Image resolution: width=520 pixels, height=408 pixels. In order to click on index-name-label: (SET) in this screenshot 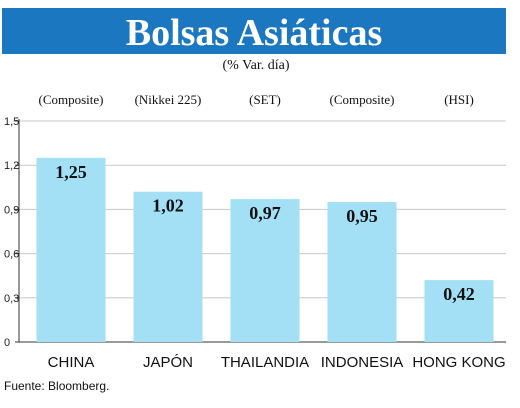, I will do `click(265, 99)`.